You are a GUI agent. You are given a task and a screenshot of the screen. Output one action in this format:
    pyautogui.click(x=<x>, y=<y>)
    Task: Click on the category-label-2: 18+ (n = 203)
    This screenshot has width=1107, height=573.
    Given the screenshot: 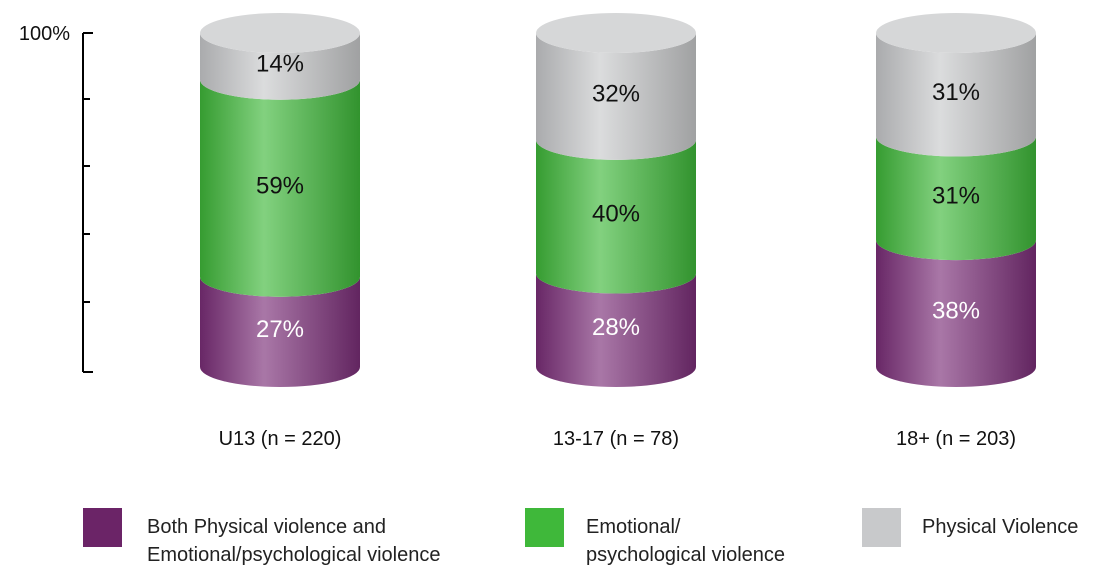 What is the action you would take?
    pyautogui.click(x=956, y=439)
    